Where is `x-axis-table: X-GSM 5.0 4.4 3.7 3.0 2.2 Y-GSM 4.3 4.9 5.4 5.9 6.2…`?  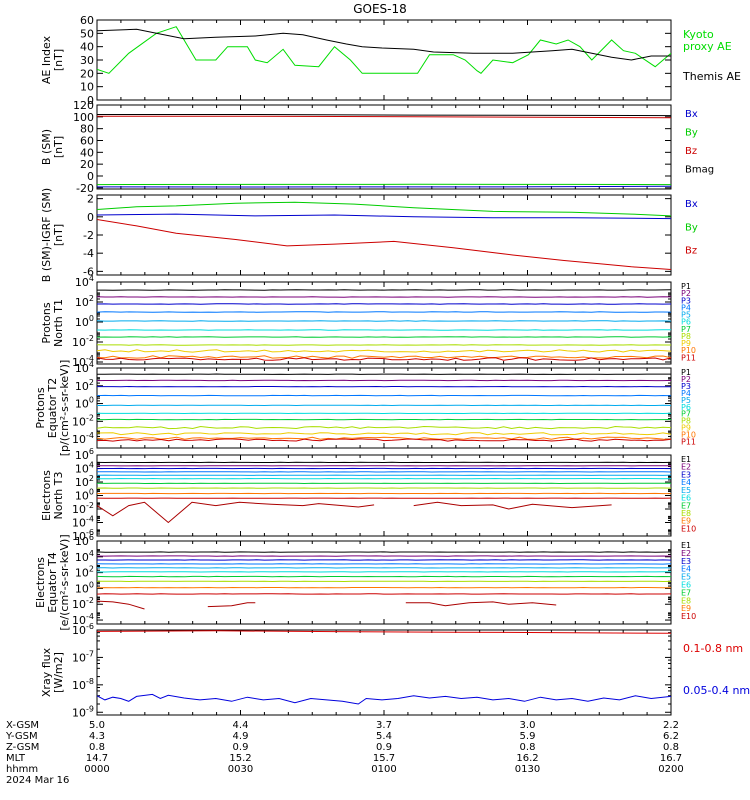
x-axis-table: X-GSM 5.0 4.4 3.7 3.0 2.2 Y-GSM 4.3 4.9 5.4 5.9 6.2… is located at coordinates (344, 753).